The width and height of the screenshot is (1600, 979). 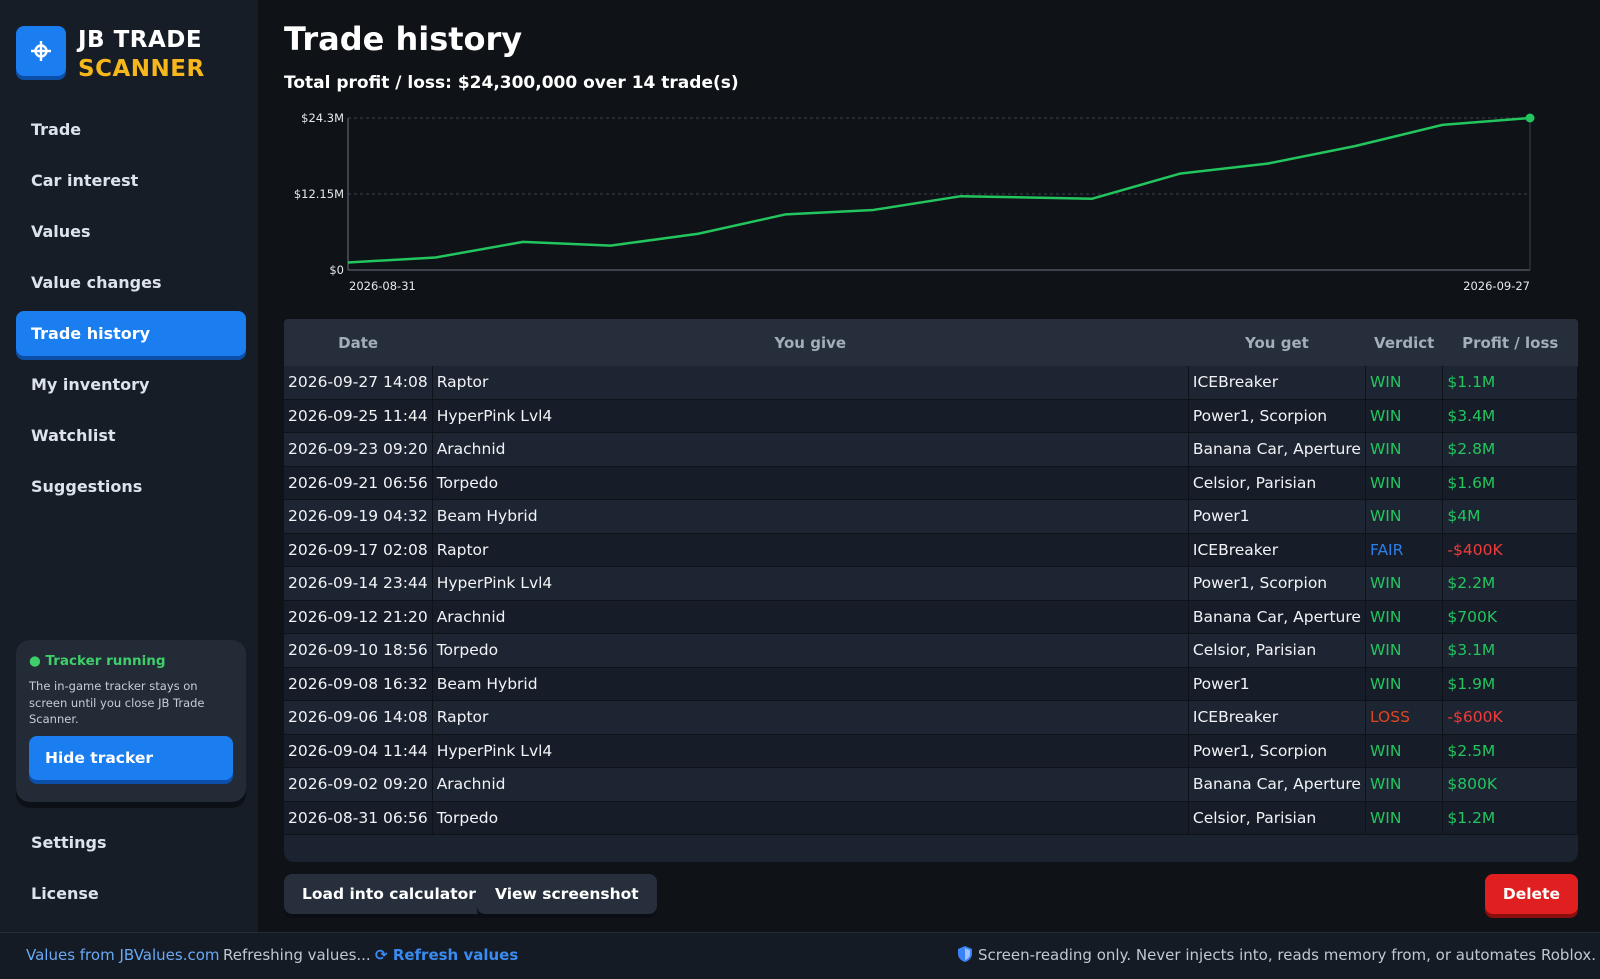 I want to click on cell-you-give: HyperPink Lvl4, so click(x=810, y=416).